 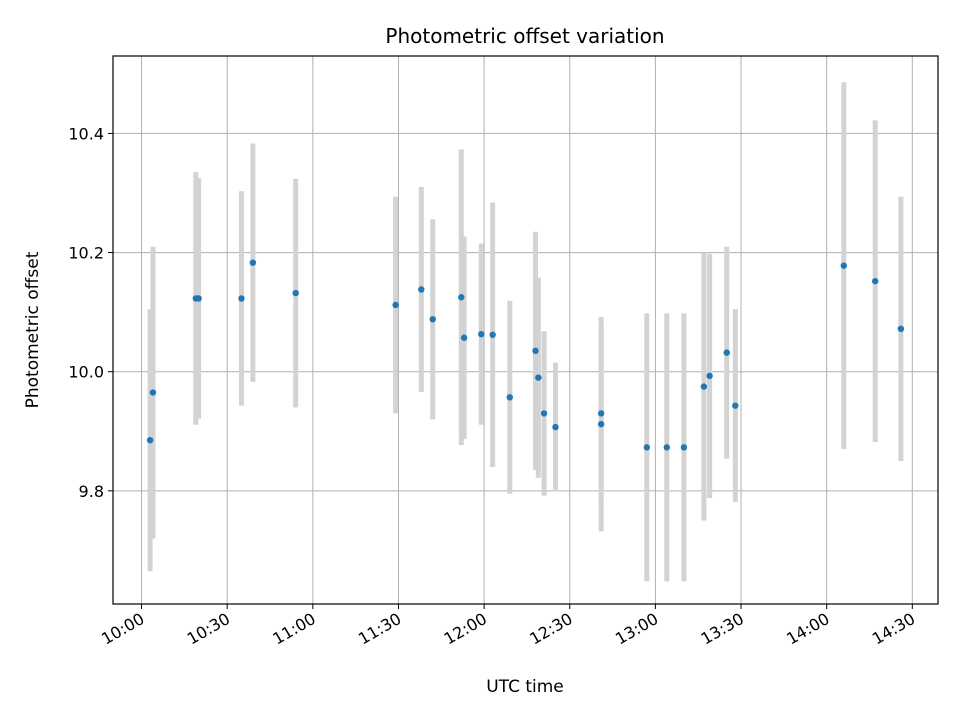 I want to click on y-tick-label: 10.0, so click(x=86, y=372).